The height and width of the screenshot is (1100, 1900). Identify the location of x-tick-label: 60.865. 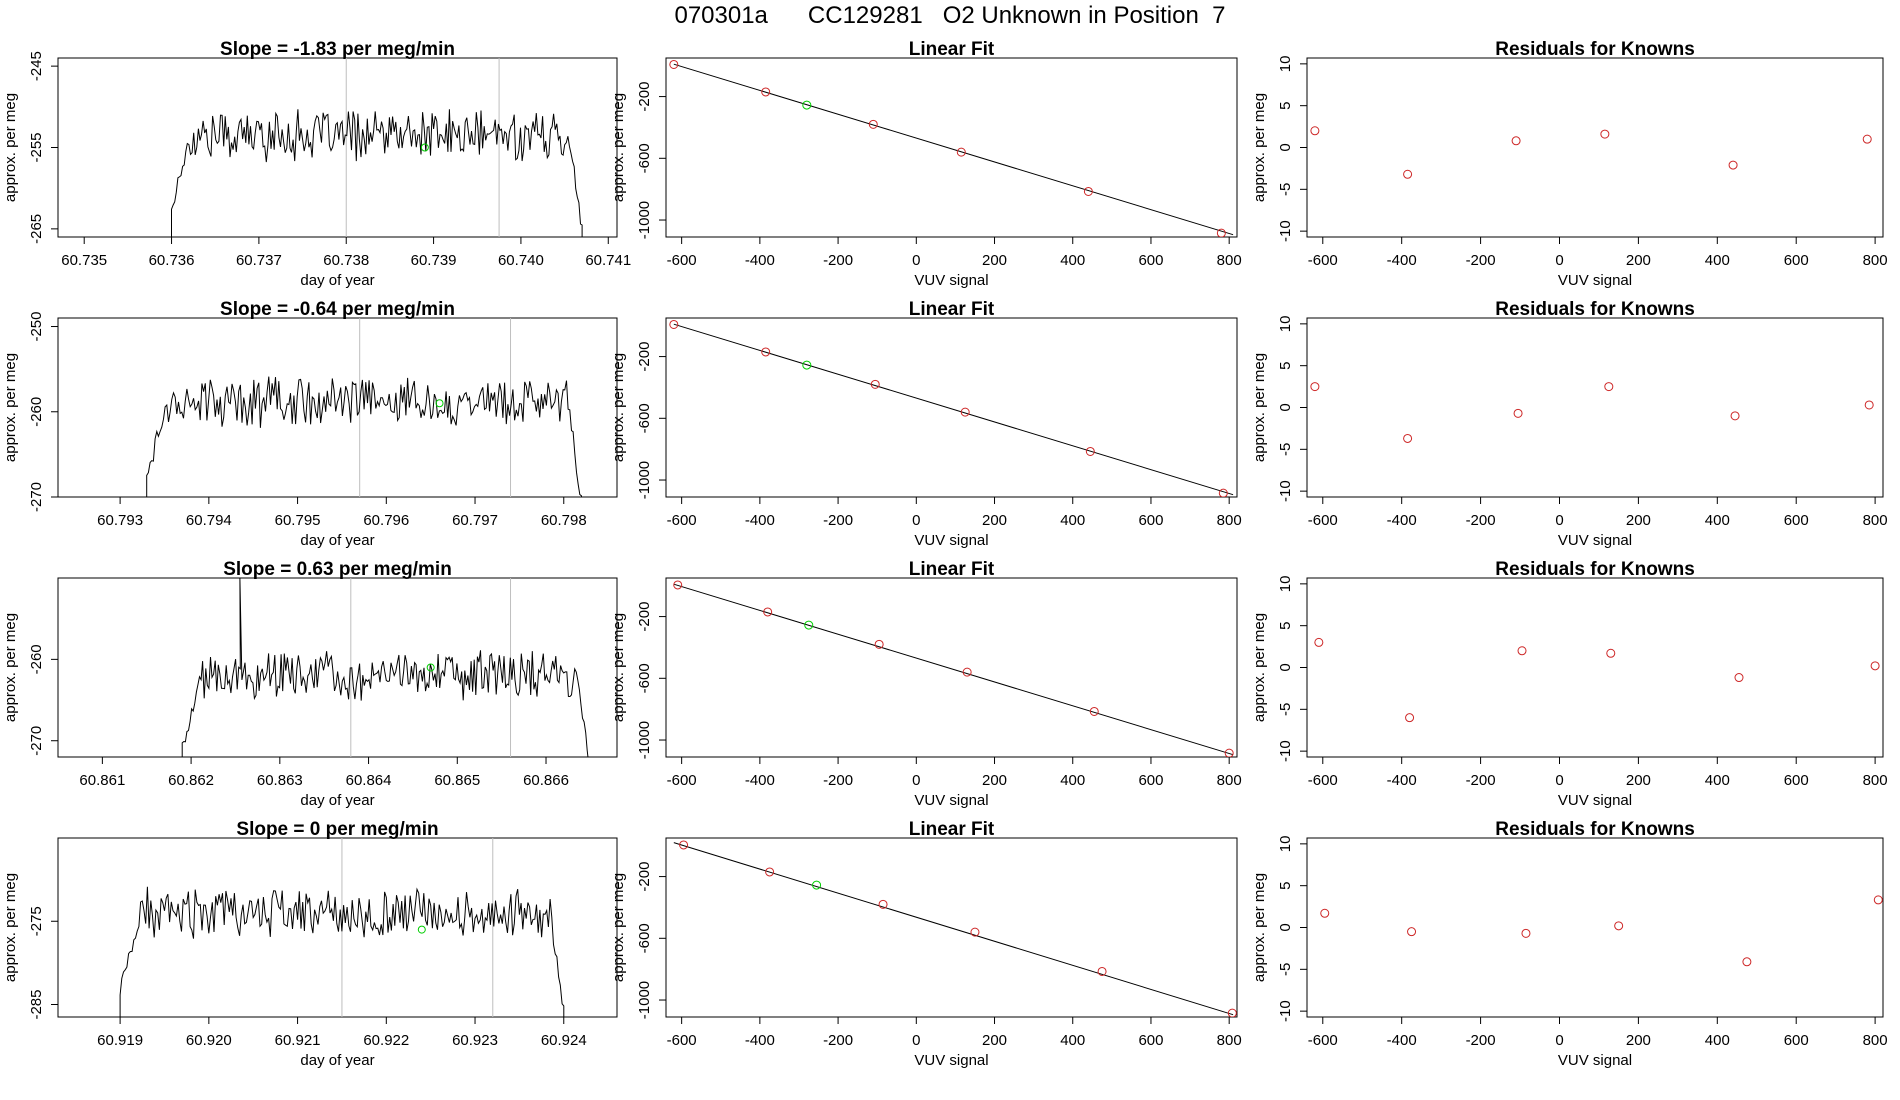
(457, 780).